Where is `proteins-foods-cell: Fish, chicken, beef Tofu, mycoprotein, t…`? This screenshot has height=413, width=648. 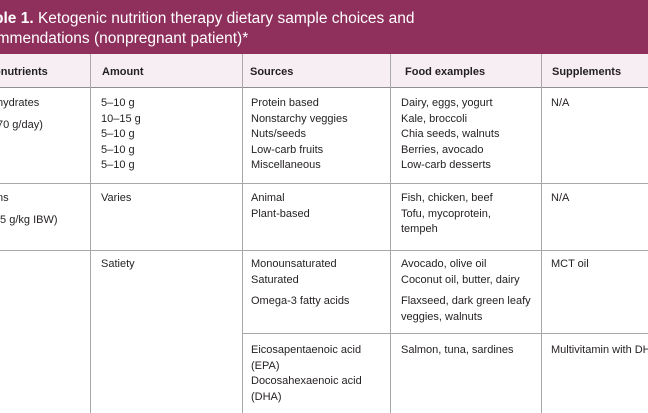
proteins-foods-cell: Fish, chicken, beef Tofu, mycoprotein, t… is located at coordinates (447, 214).